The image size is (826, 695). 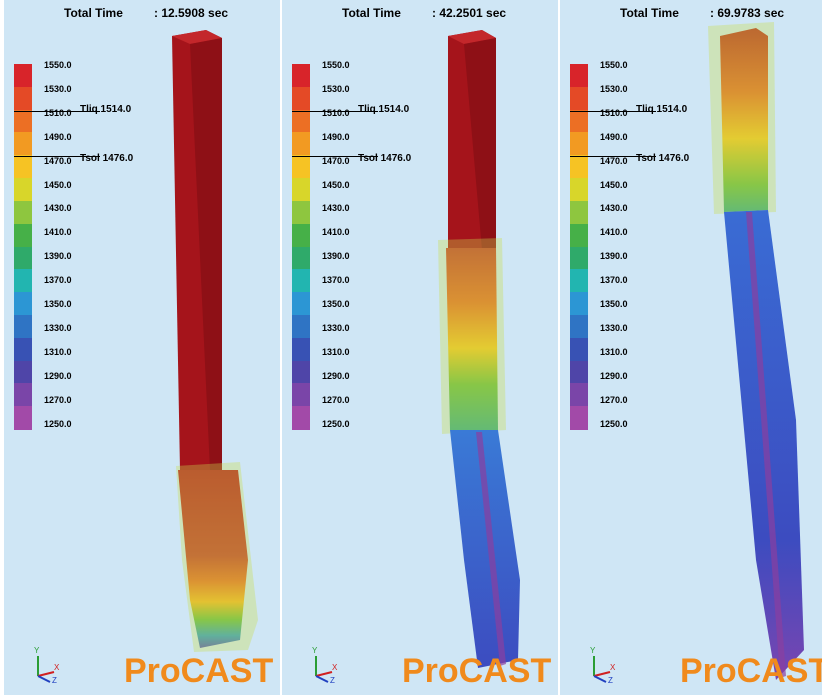 I want to click on legend-tick-label: 1290.0, so click(x=336, y=375).